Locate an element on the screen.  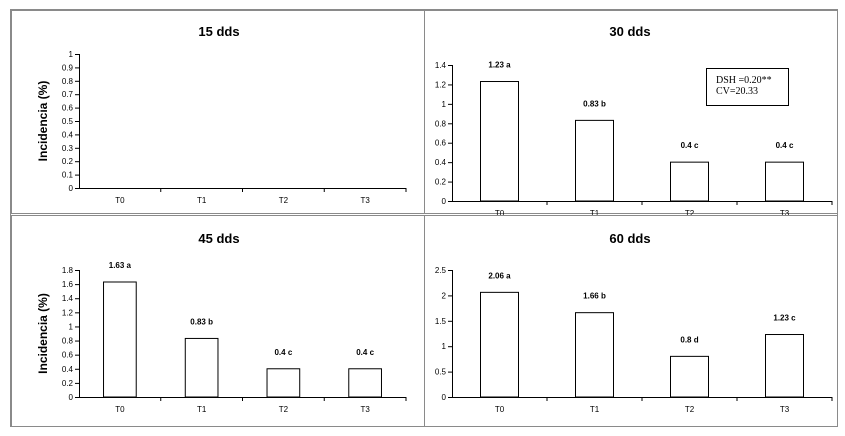
y-tick-label: 2.5 is located at coordinates (441, 270).